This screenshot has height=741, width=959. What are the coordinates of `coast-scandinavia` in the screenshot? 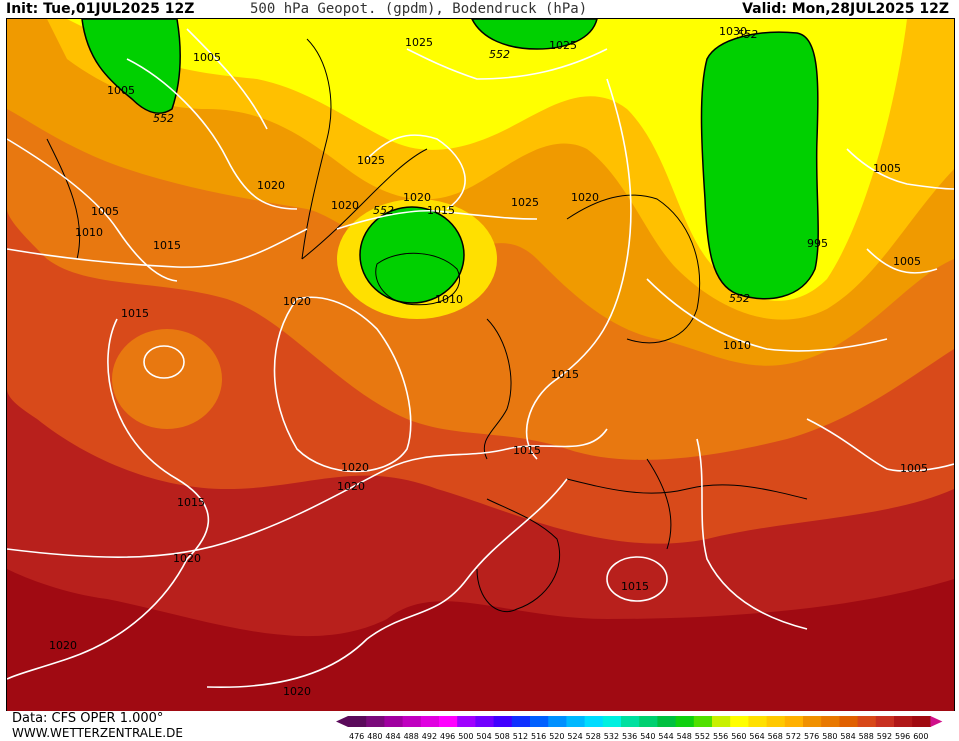 It's located at (633, 269).